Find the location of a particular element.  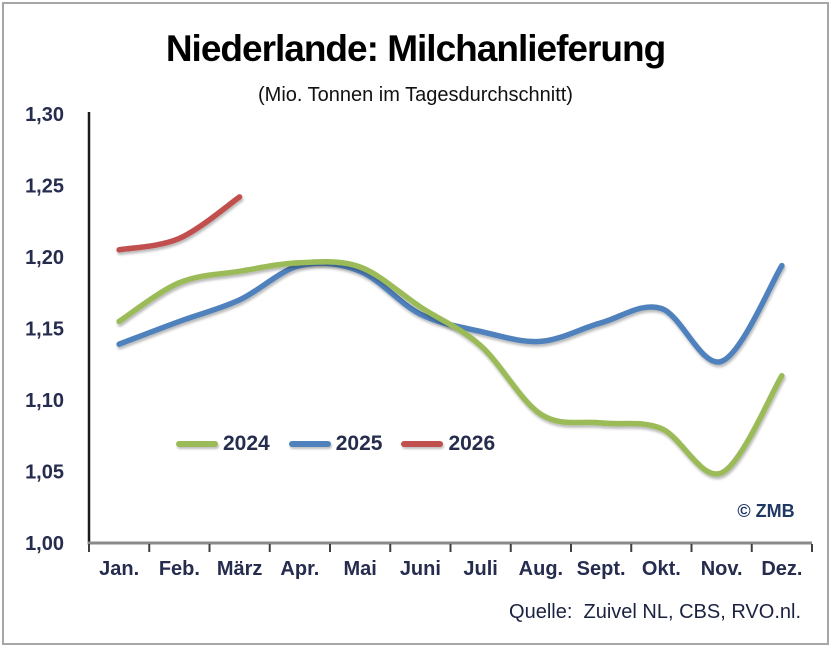

y-axis-label: 1,05 is located at coordinates (44, 473).